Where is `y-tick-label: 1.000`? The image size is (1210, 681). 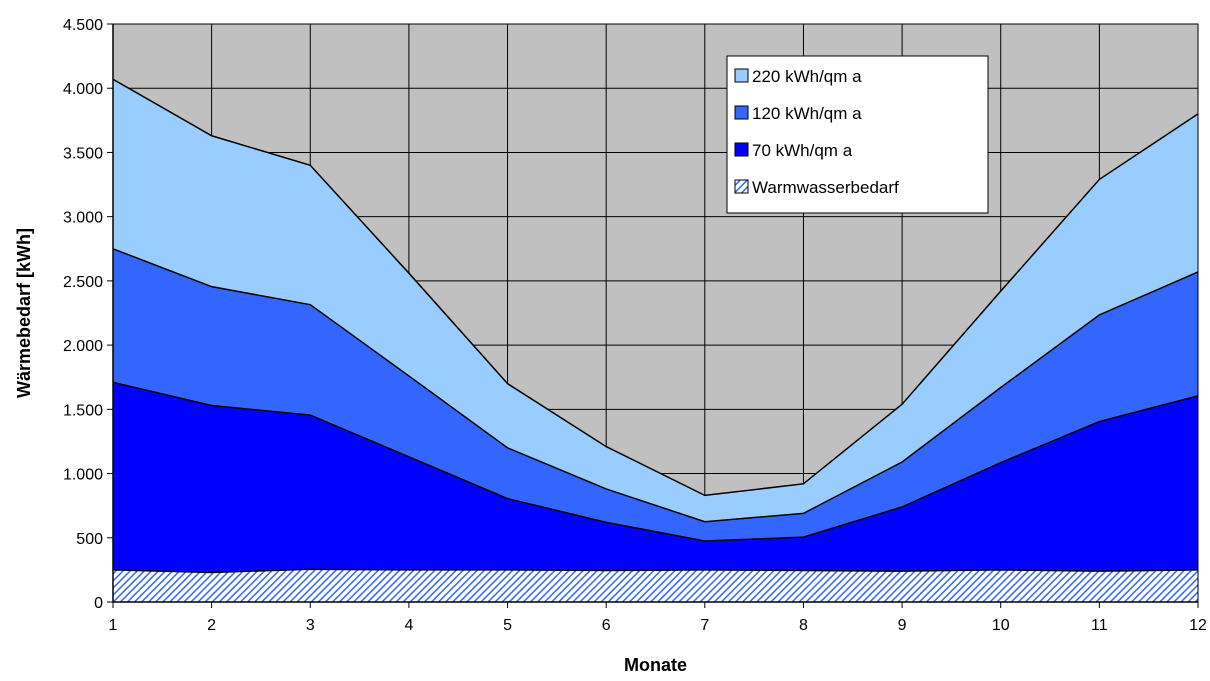
y-tick-label: 1.000 is located at coordinates (83, 475).